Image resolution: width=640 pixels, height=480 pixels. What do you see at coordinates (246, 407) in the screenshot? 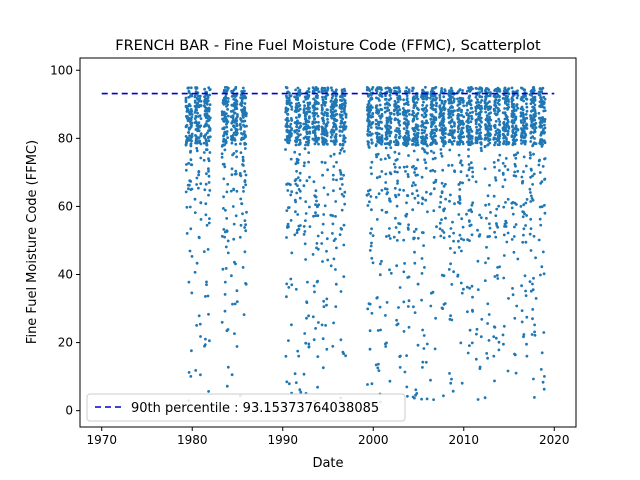
I see `legend-box` at bounding box center [246, 407].